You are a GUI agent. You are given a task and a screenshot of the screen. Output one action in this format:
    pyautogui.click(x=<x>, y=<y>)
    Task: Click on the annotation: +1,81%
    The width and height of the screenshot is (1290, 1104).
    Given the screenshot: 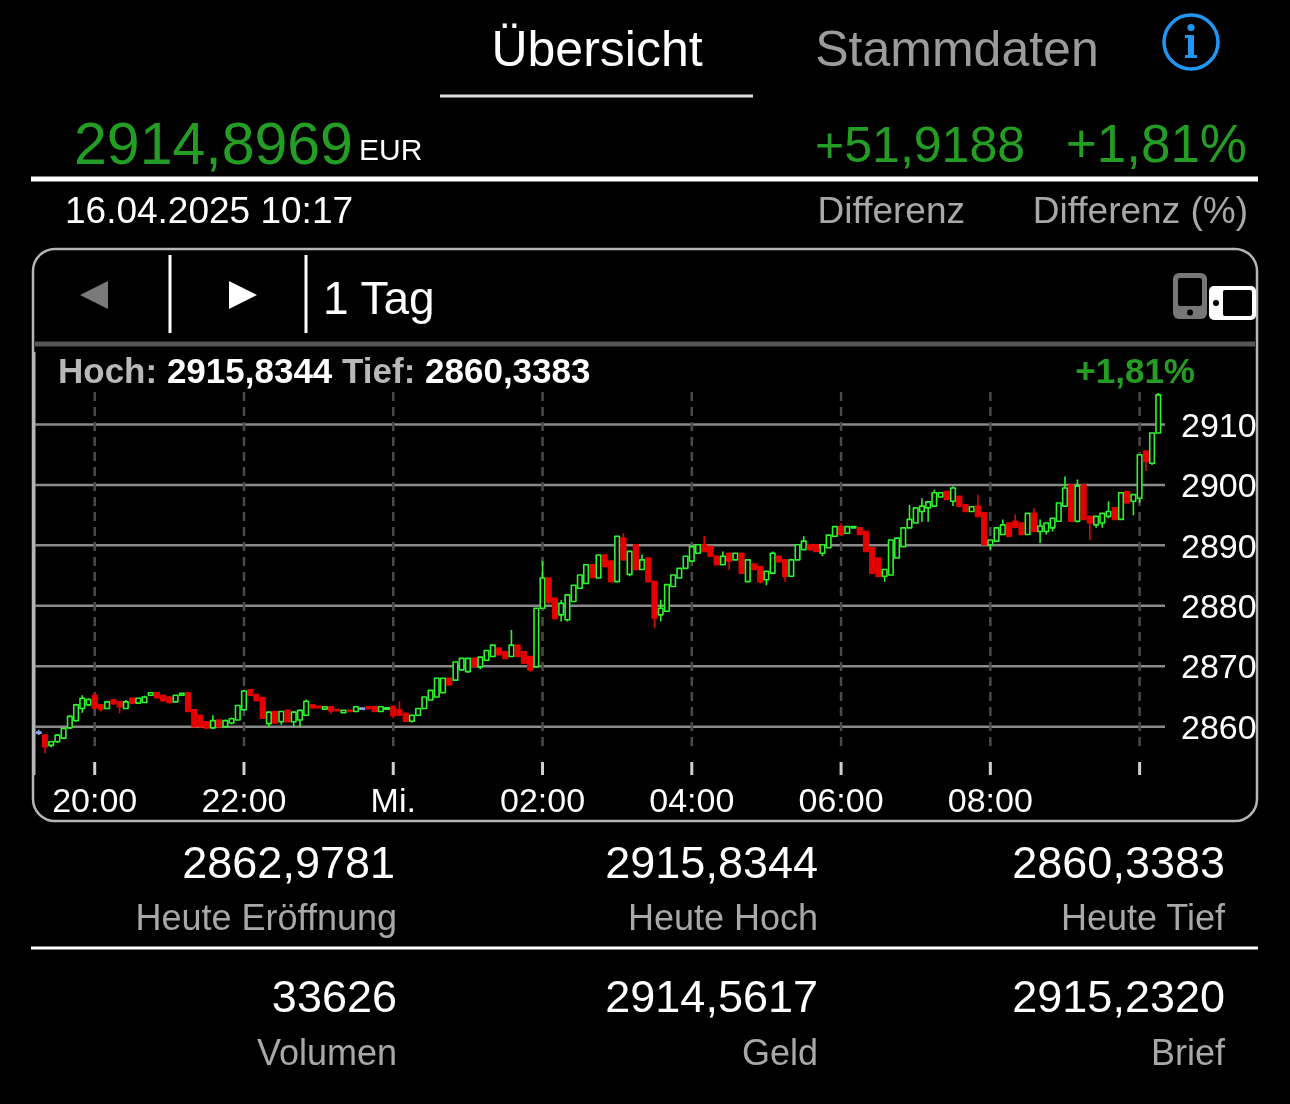 What is the action you would take?
    pyautogui.click(x=1135, y=370)
    